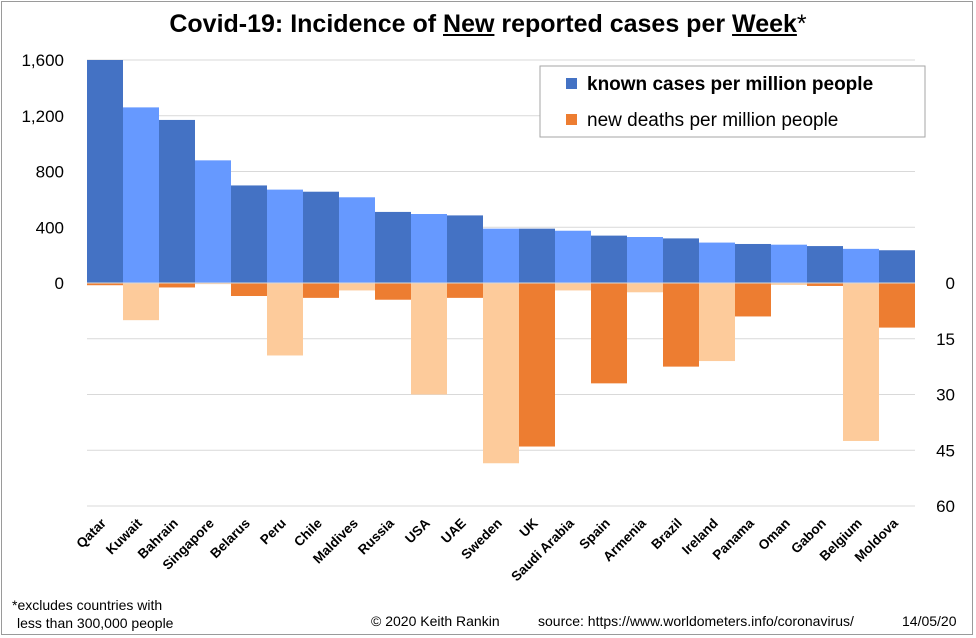  Describe the element at coordinates (945, 339) in the screenshot. I see `right-axis-tick-label: 15` at that location.